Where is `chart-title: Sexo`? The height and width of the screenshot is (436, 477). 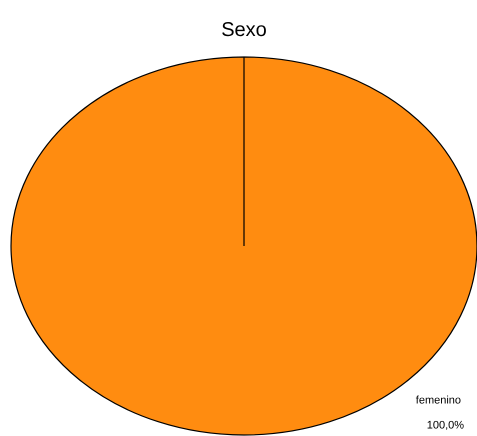 chart-title: Sexo is located at coordinates (244, 30).